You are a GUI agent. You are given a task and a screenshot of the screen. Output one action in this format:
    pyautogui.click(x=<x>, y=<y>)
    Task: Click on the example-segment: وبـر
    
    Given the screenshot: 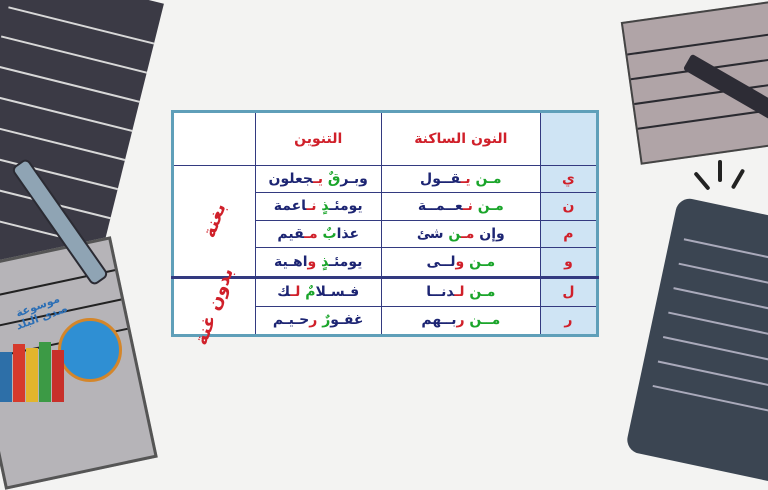 What is the action you would take?
    pyautogui.click(x=354, y=178)
    